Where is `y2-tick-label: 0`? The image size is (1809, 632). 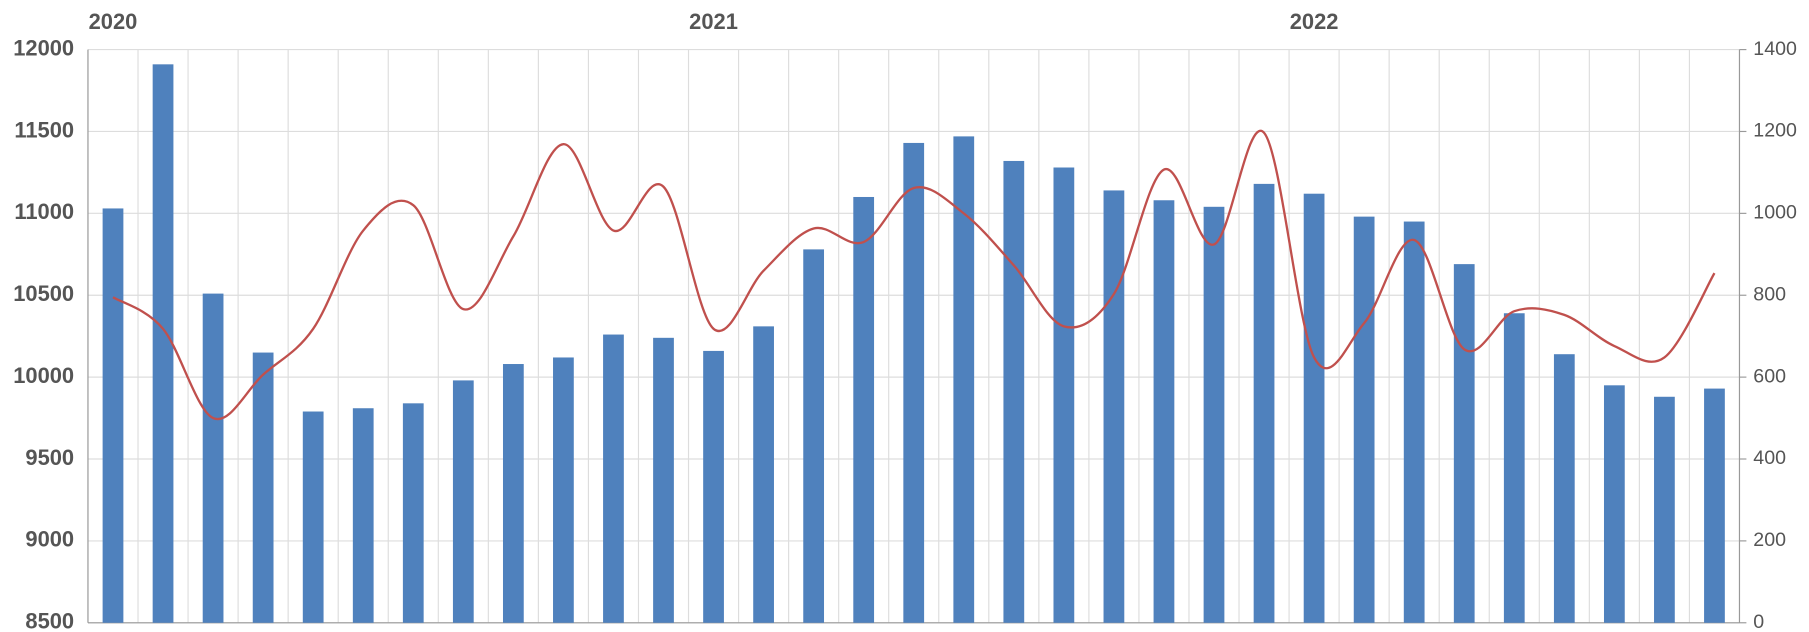 y2-tick-label: 0 is located at coordinates (1758, 621).